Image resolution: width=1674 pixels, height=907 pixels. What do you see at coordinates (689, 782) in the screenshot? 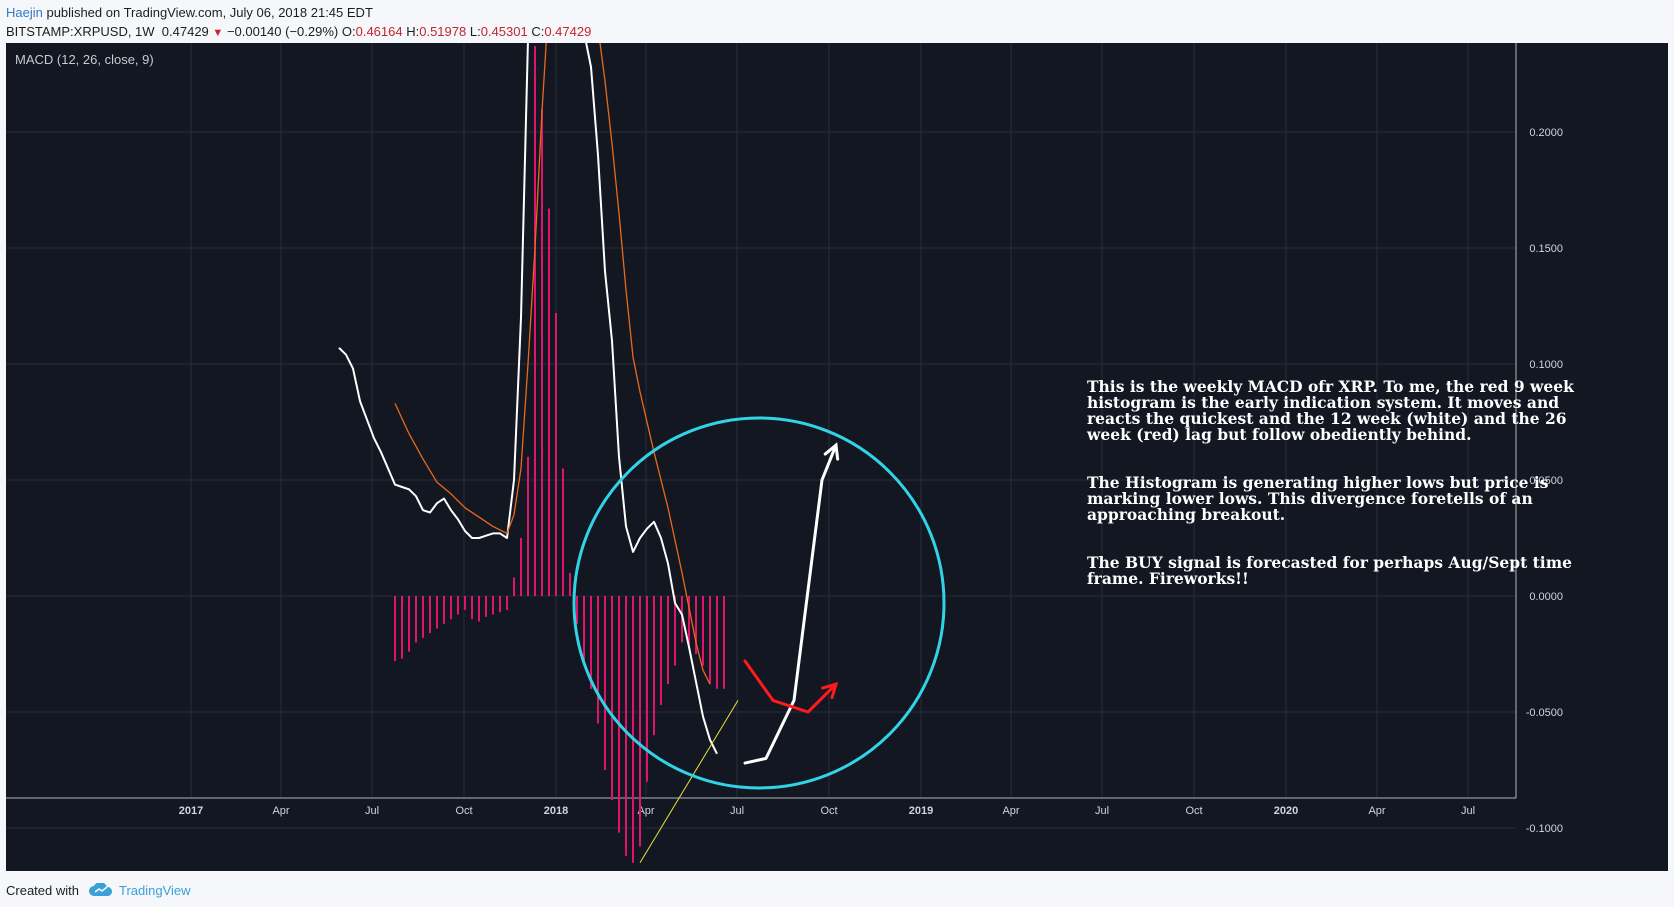
I see `histogram-trend-line` at bounding box center [689, 782].